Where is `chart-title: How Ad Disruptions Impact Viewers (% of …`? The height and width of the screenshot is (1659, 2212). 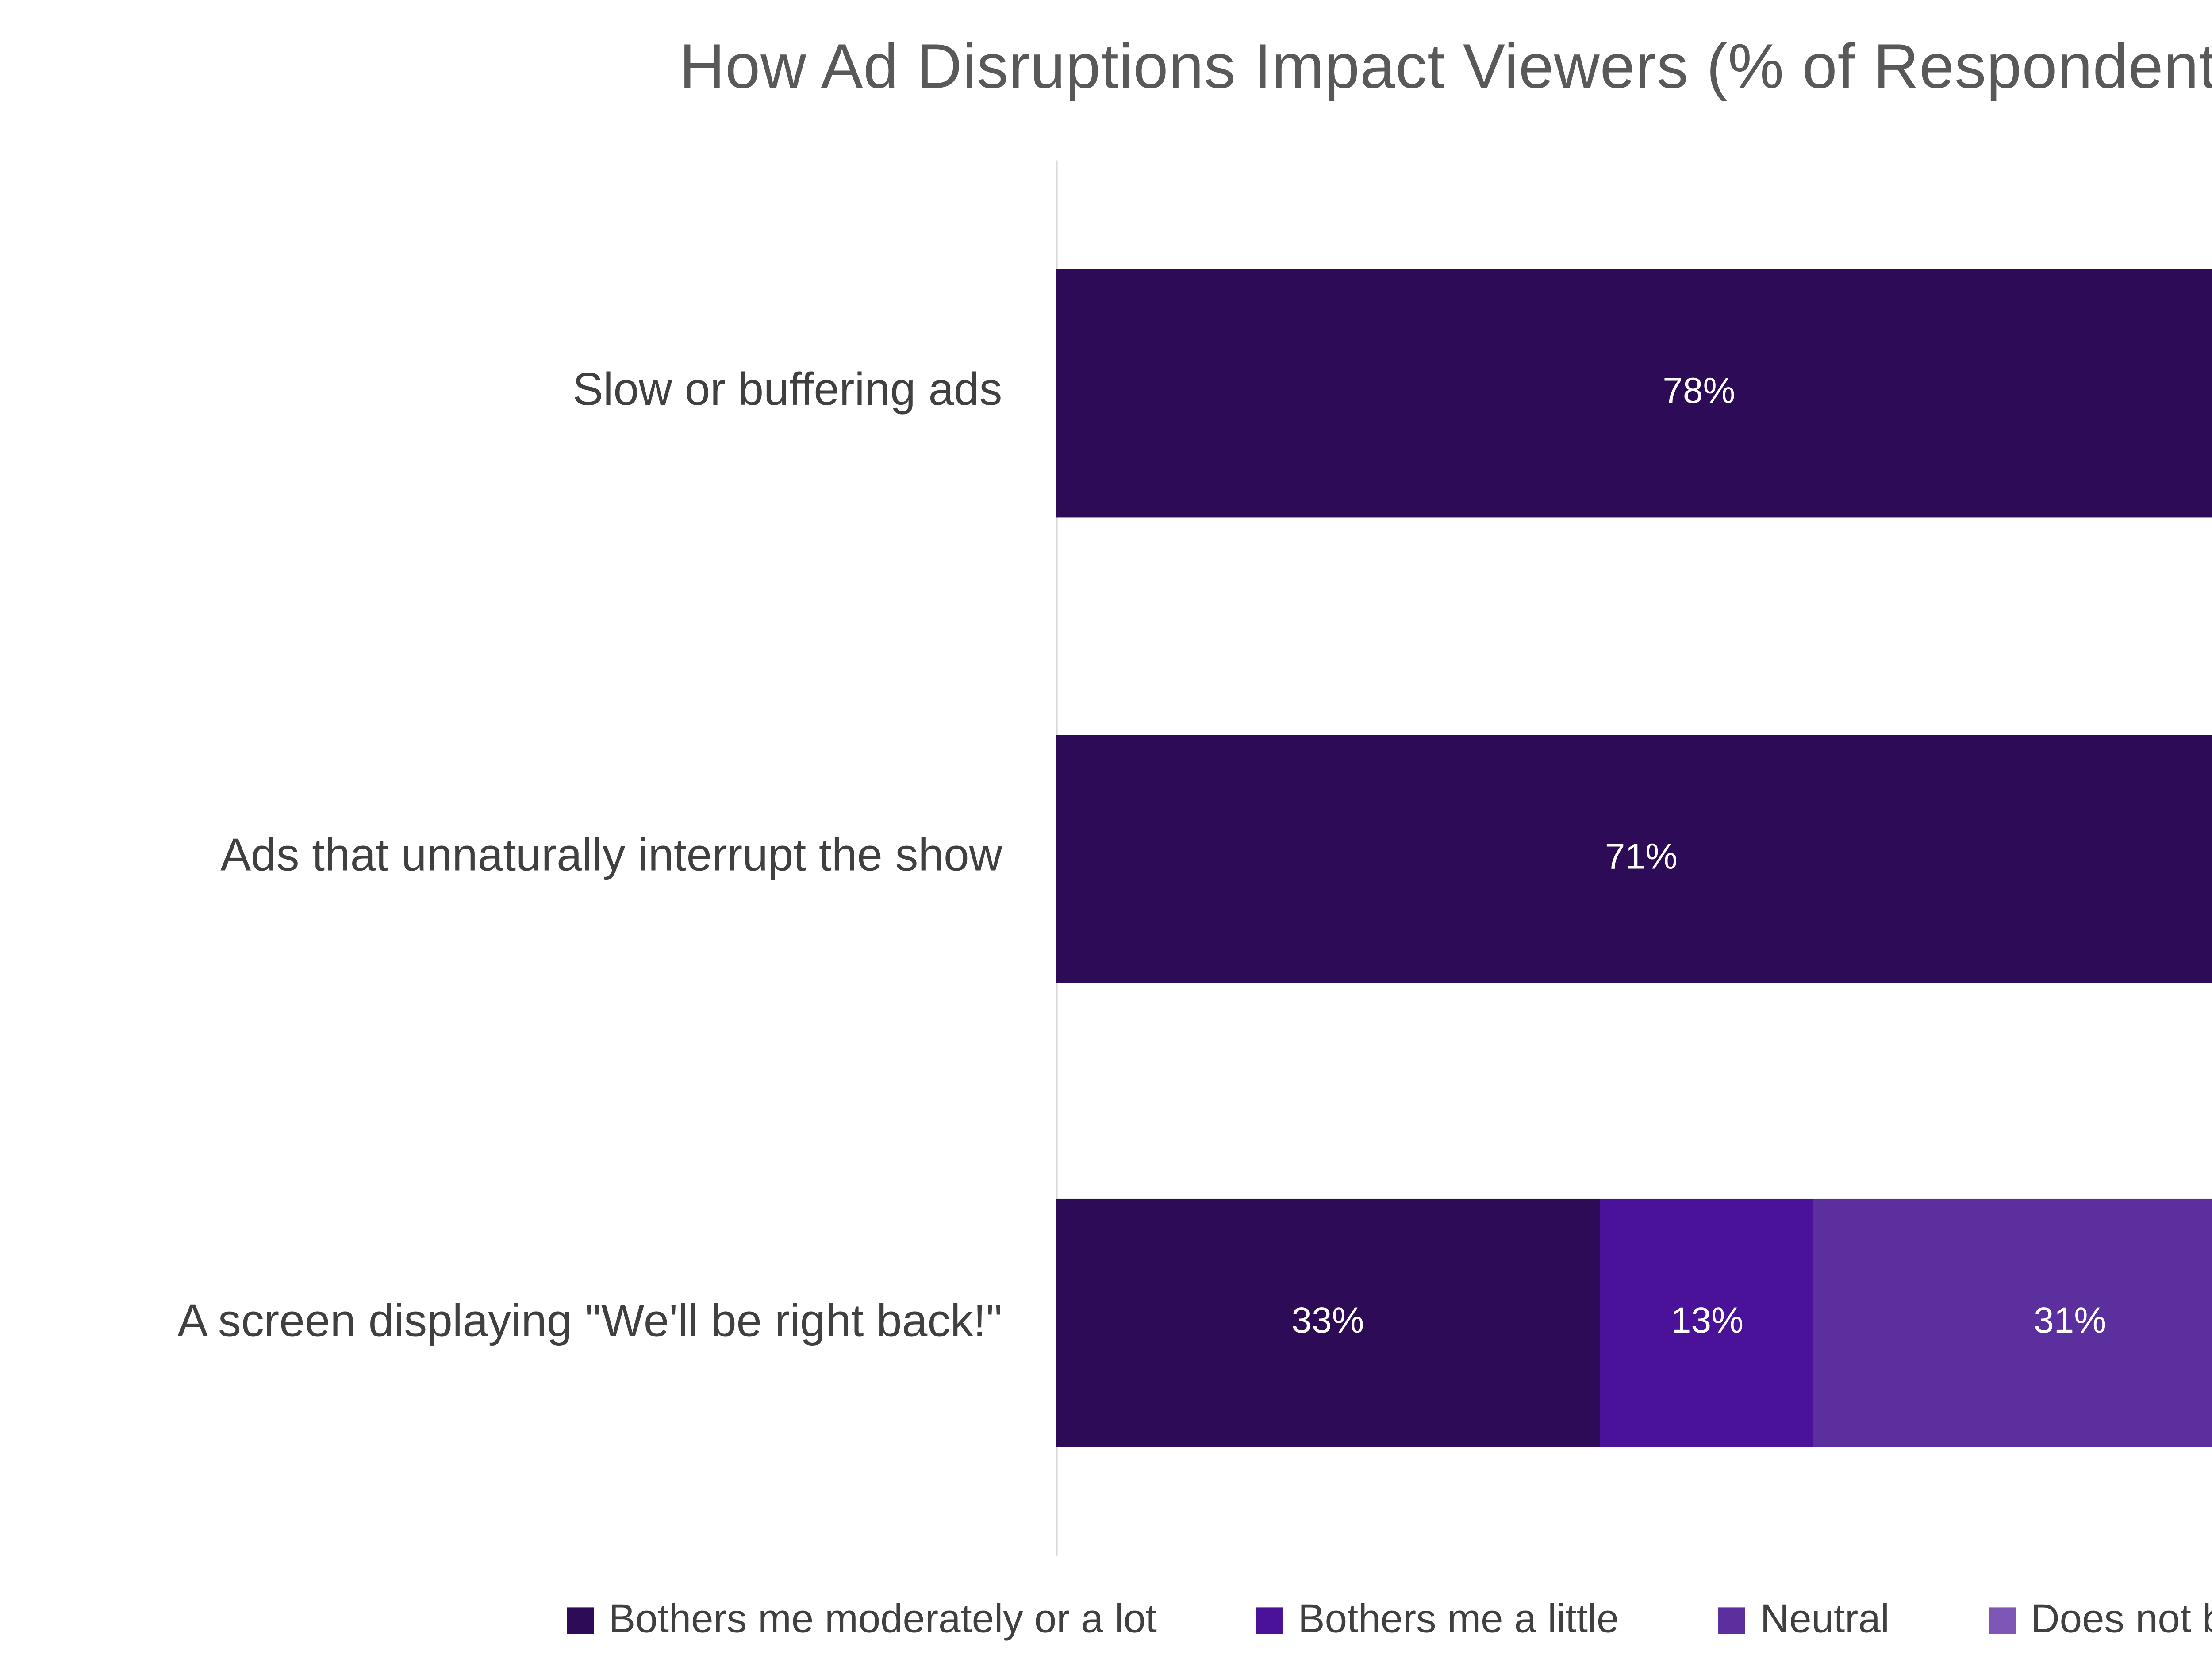
chart-title: How Ad Disruptions Impact Viewers (% of … is located at coordinates (1446, 66).